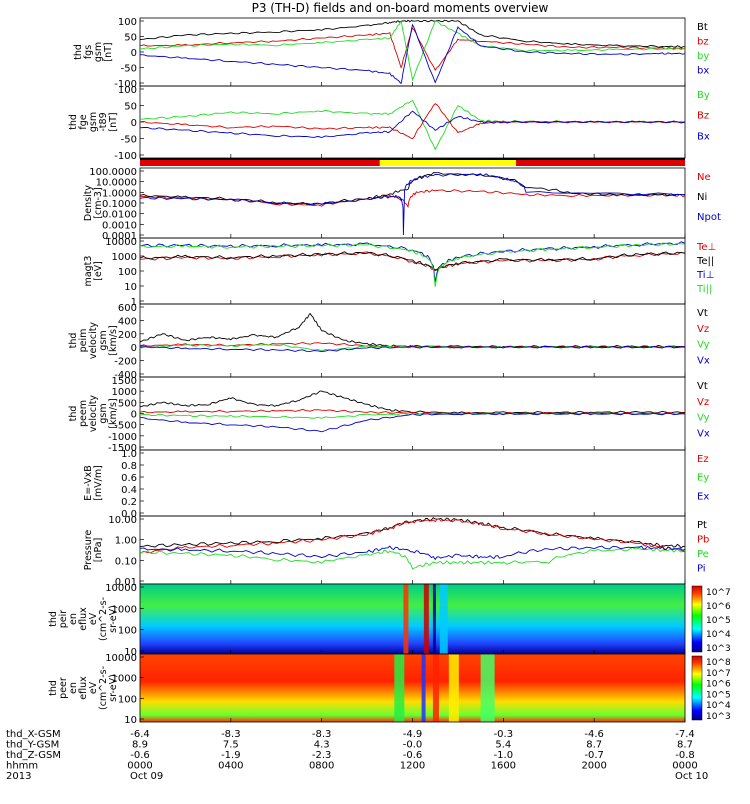 The width and height of the screenshot is (750, 804). What do you see at coordinates (125, 362) in the screenshot?
I see `y-tick-label: -200` at bounding box center [125, 362].